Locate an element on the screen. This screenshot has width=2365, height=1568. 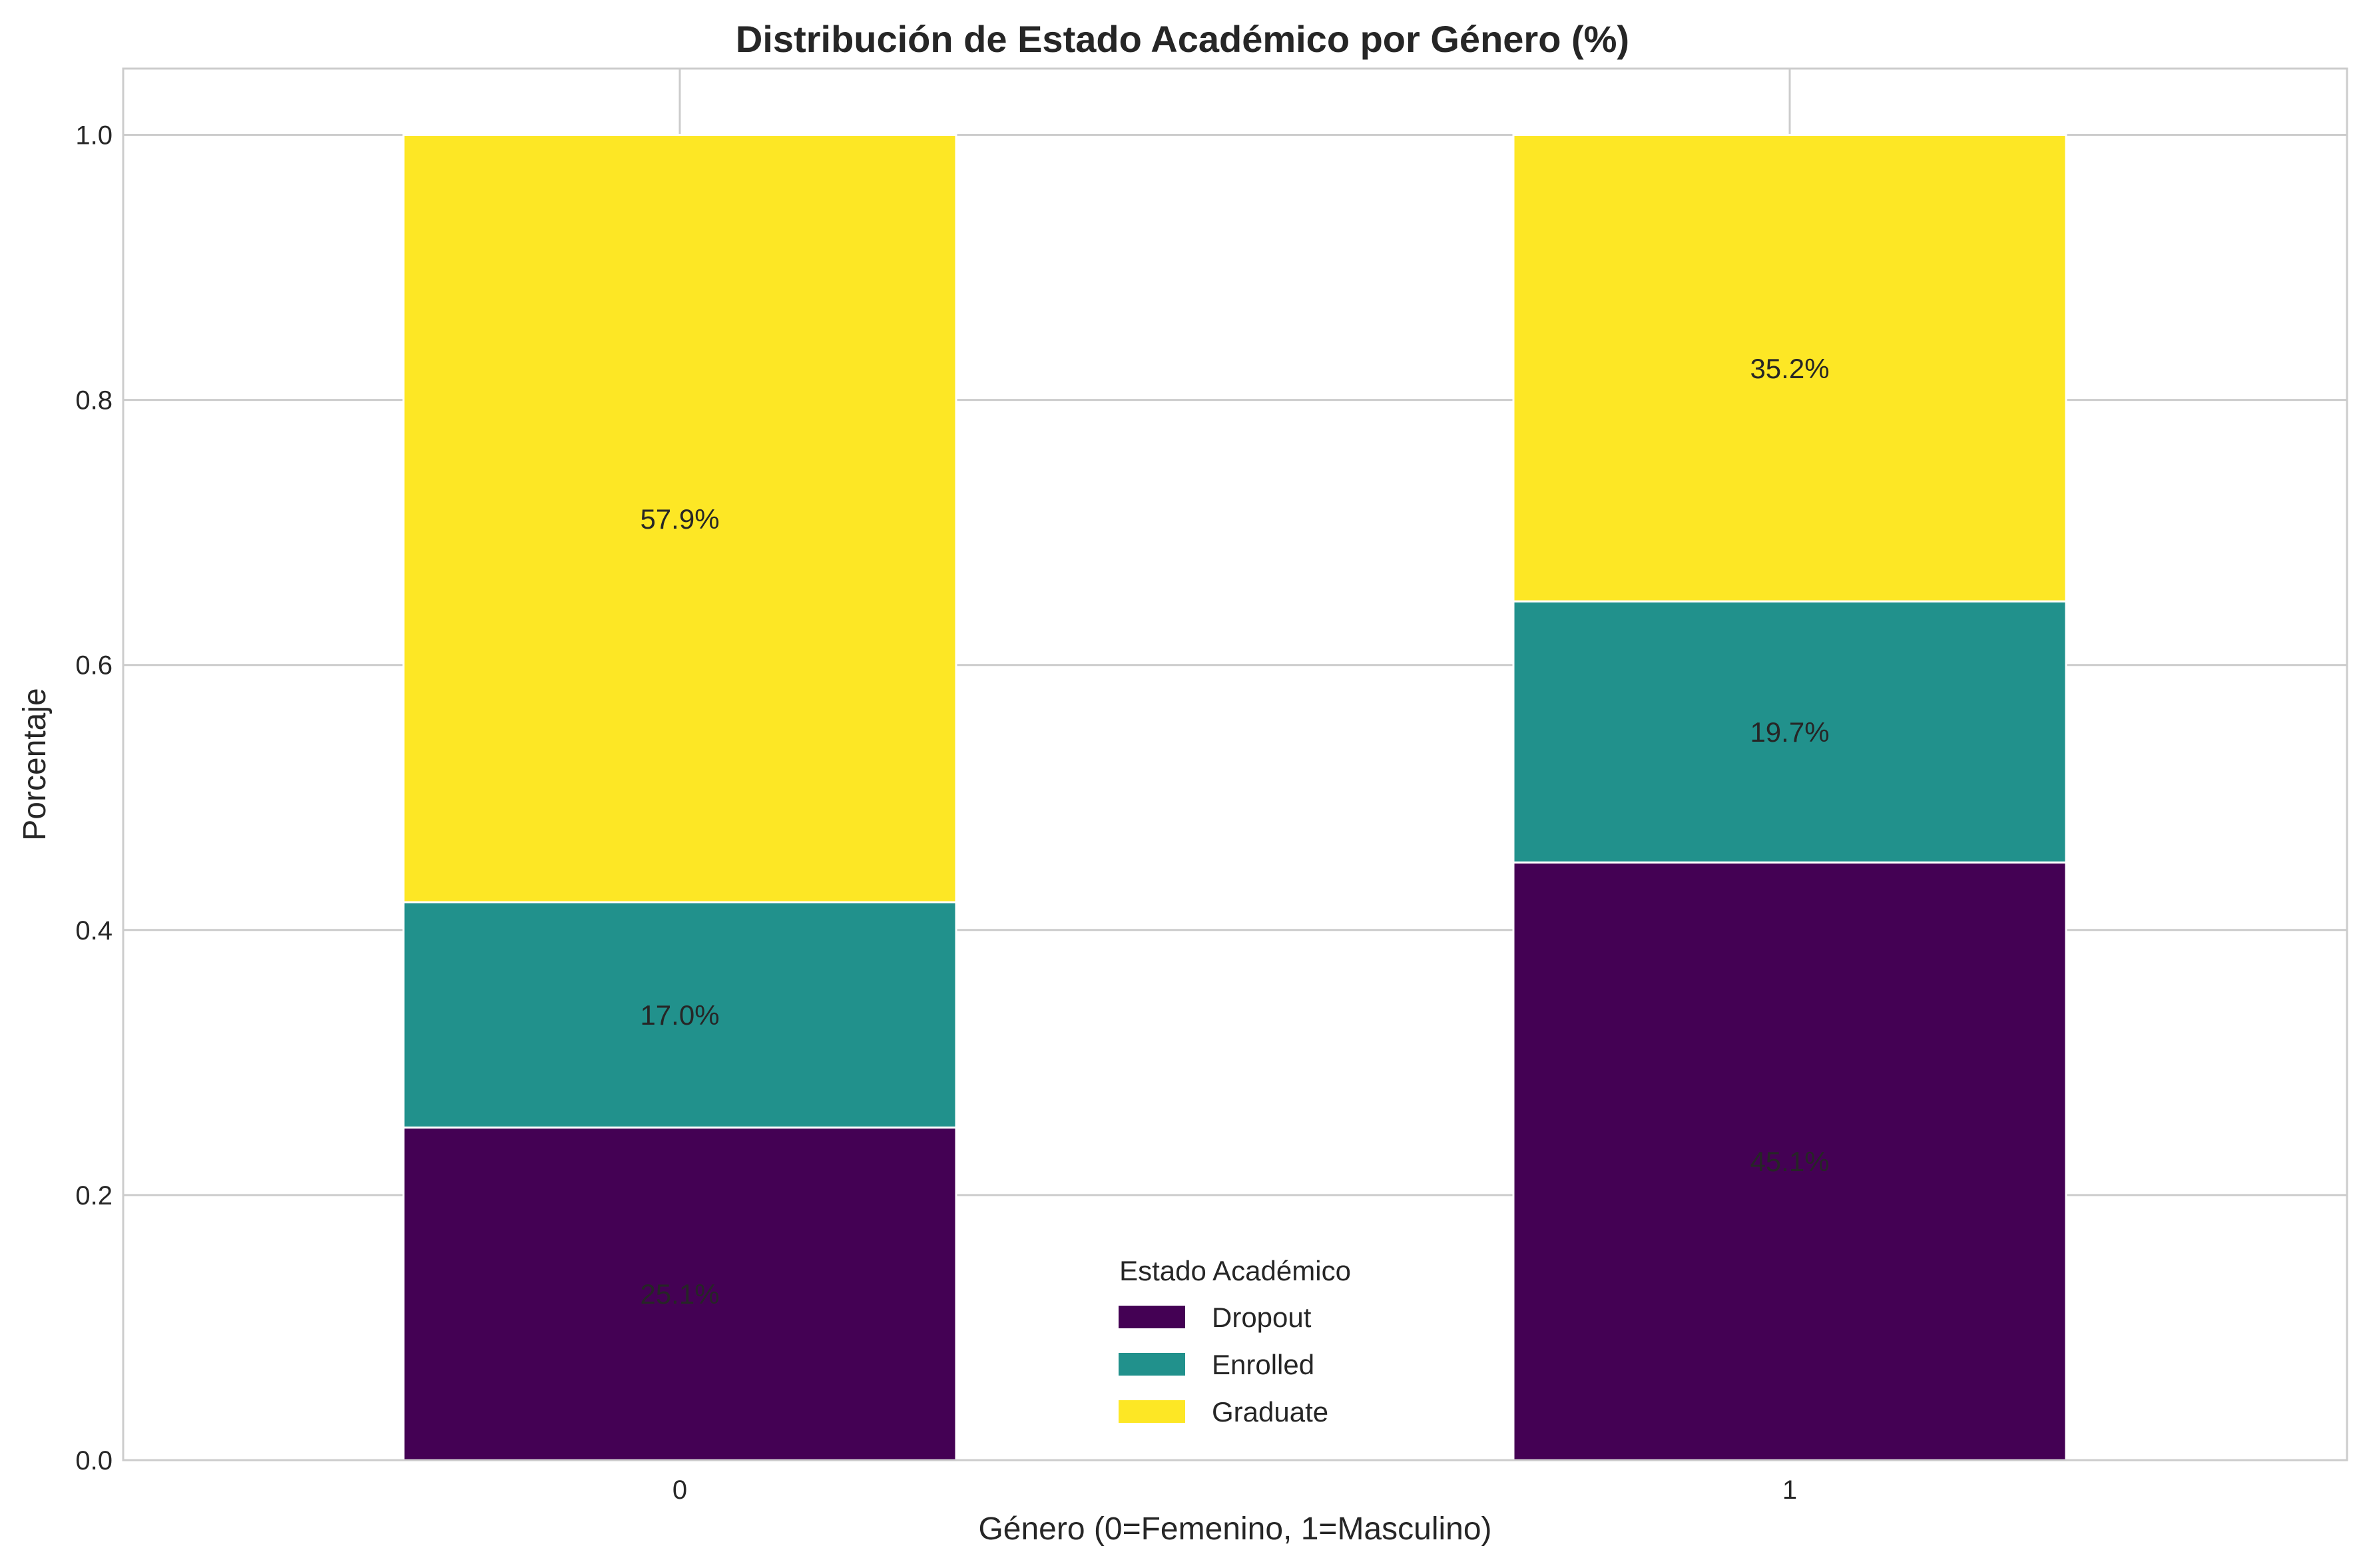
y-tick-label: 0.6 is located at coordinates (94, 665).